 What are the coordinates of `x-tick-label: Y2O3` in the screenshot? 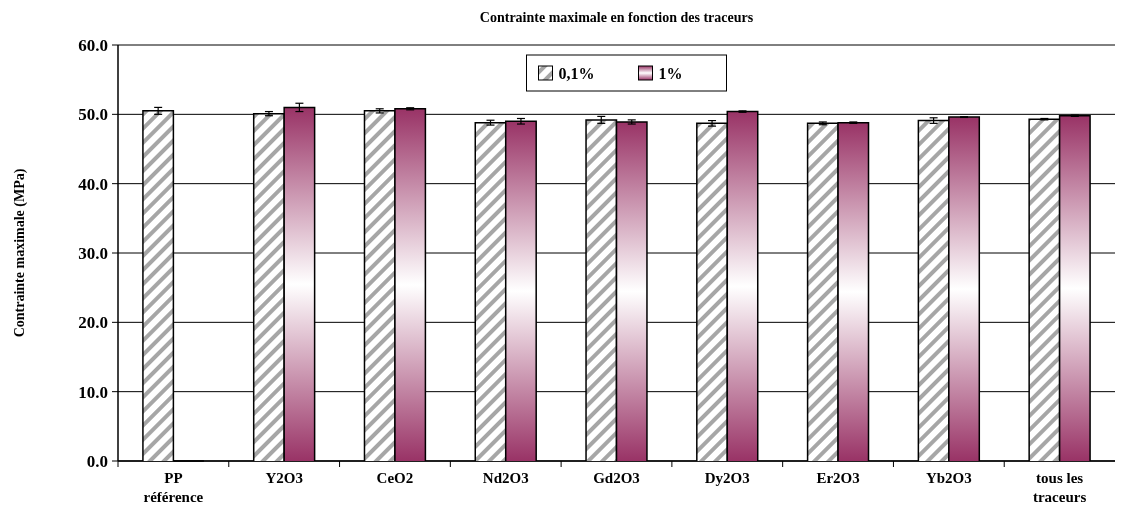 It's located at (284, 478).